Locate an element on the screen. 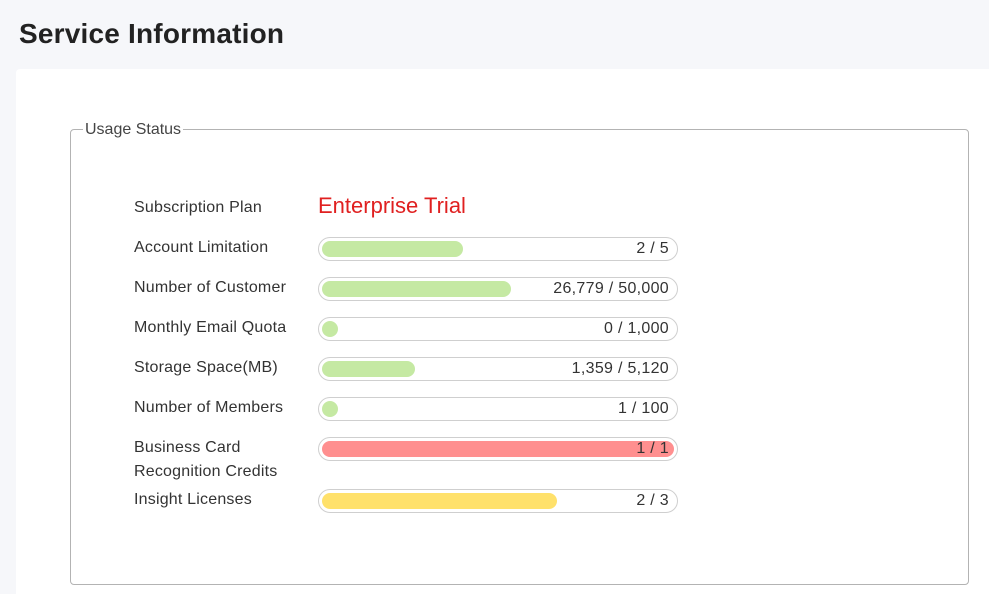  usage-status-legend: Usage Status is located at coordinates (133, 130).